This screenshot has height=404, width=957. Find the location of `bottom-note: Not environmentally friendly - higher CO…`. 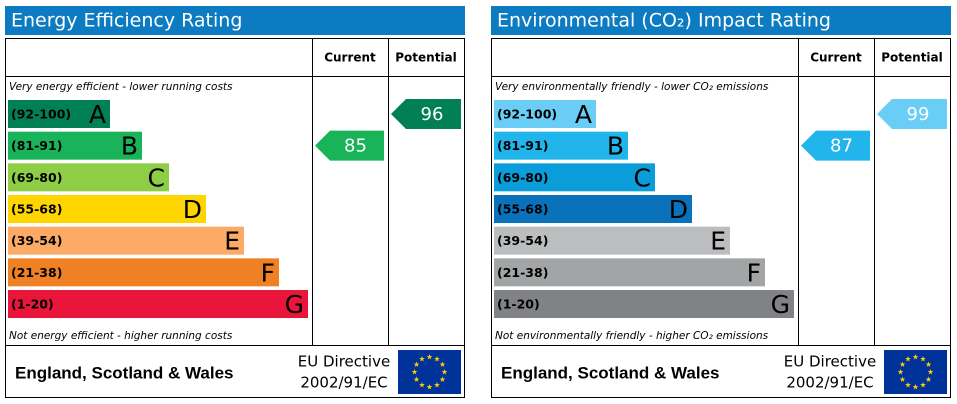

bottom-note: Not environmentally friendly - higher CO… is located at coordinates (632, 336).